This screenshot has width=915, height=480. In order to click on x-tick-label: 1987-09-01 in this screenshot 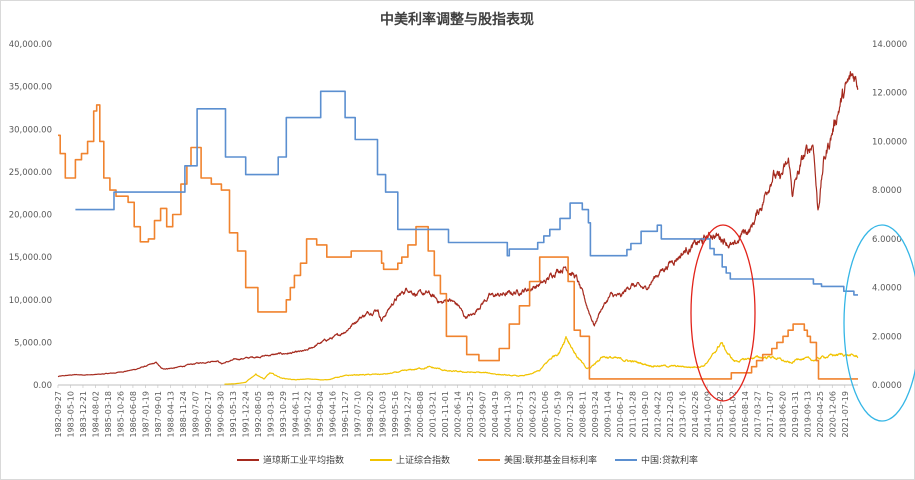, I will do `click(158, 414)`.